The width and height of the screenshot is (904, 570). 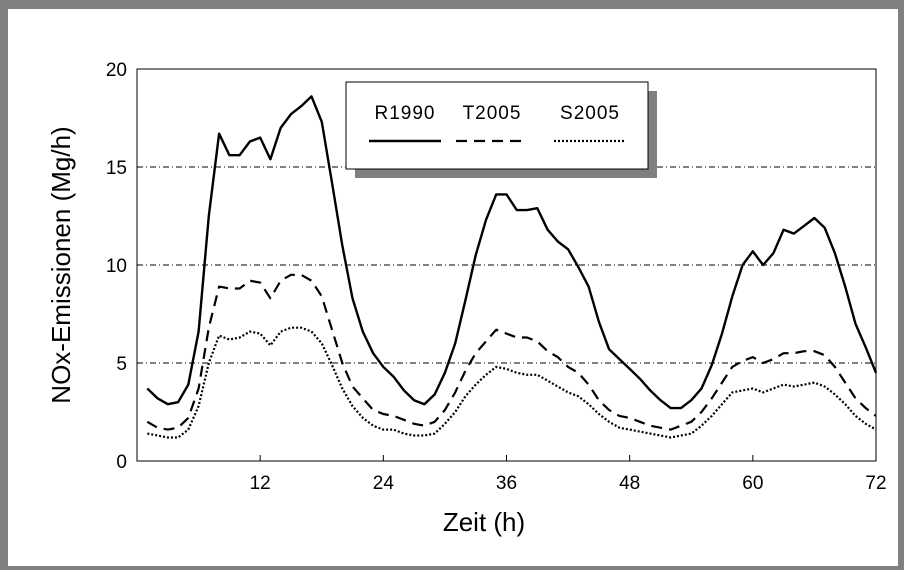 I want to click on x-axis-title: Zeit (h), so click(x=484, y=522).